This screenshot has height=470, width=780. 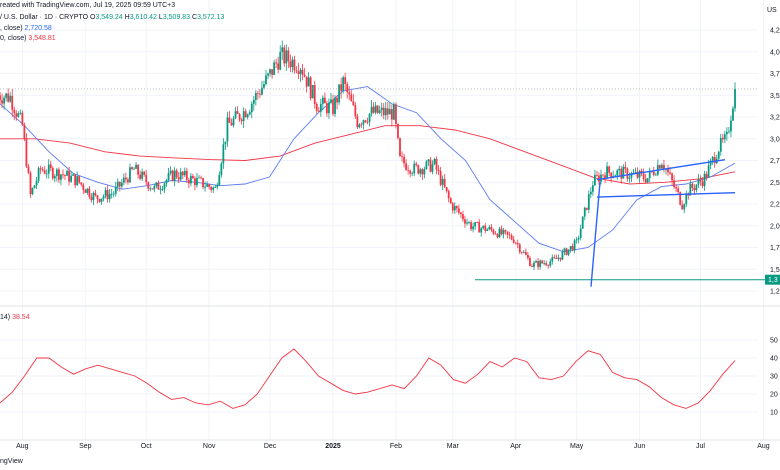 I want to click on ma-fast-legend: , close) 2,720.58, so click(x=26, y=28).